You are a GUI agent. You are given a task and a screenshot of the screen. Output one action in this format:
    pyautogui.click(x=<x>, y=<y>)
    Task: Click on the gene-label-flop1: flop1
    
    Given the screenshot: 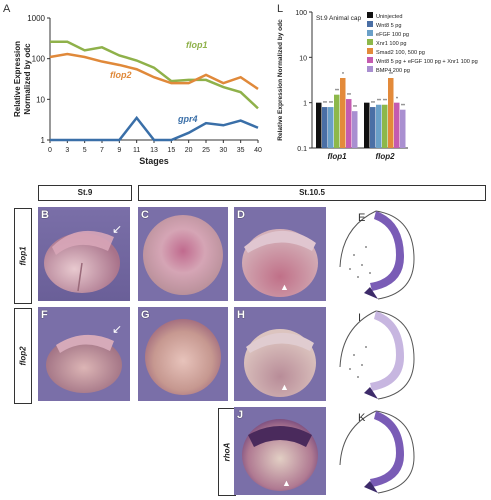 What is the action you would take?
    pyautogui.click(x=23, y=256)
    